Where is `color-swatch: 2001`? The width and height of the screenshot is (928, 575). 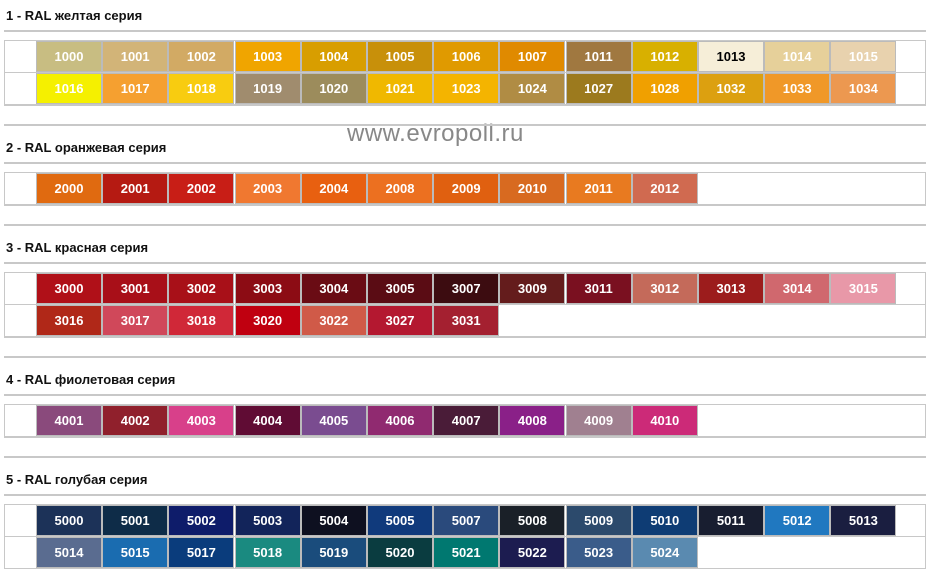
color-swatch: 2001 is located at coordinates (135, 188).